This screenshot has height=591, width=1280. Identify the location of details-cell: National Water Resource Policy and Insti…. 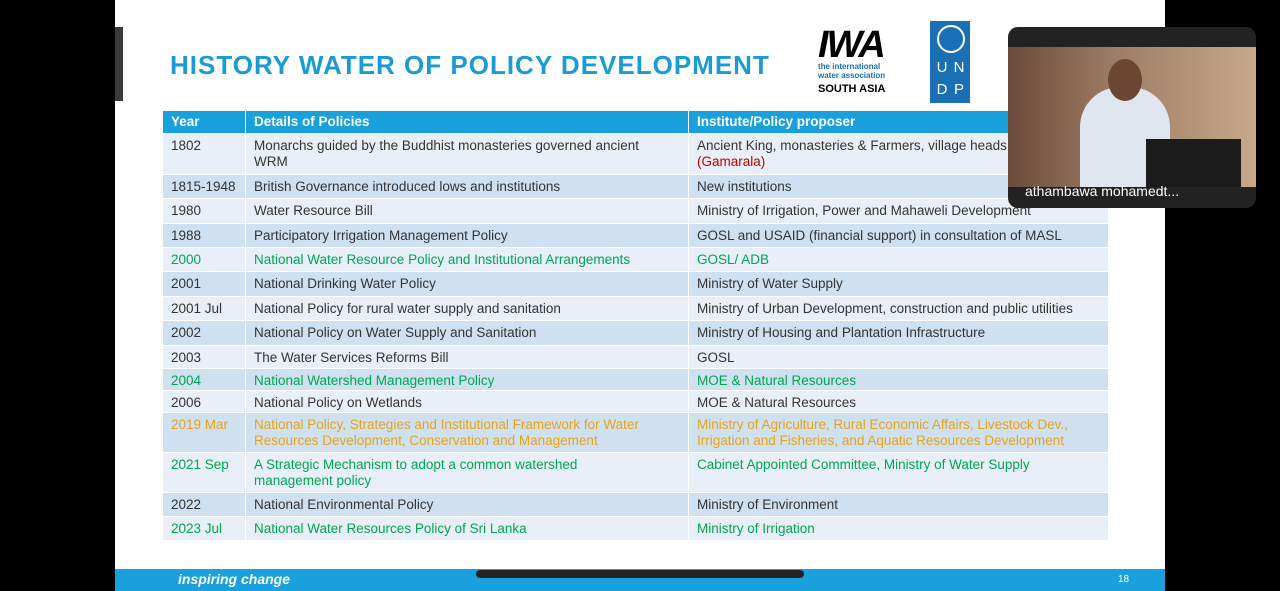
(466, 259).